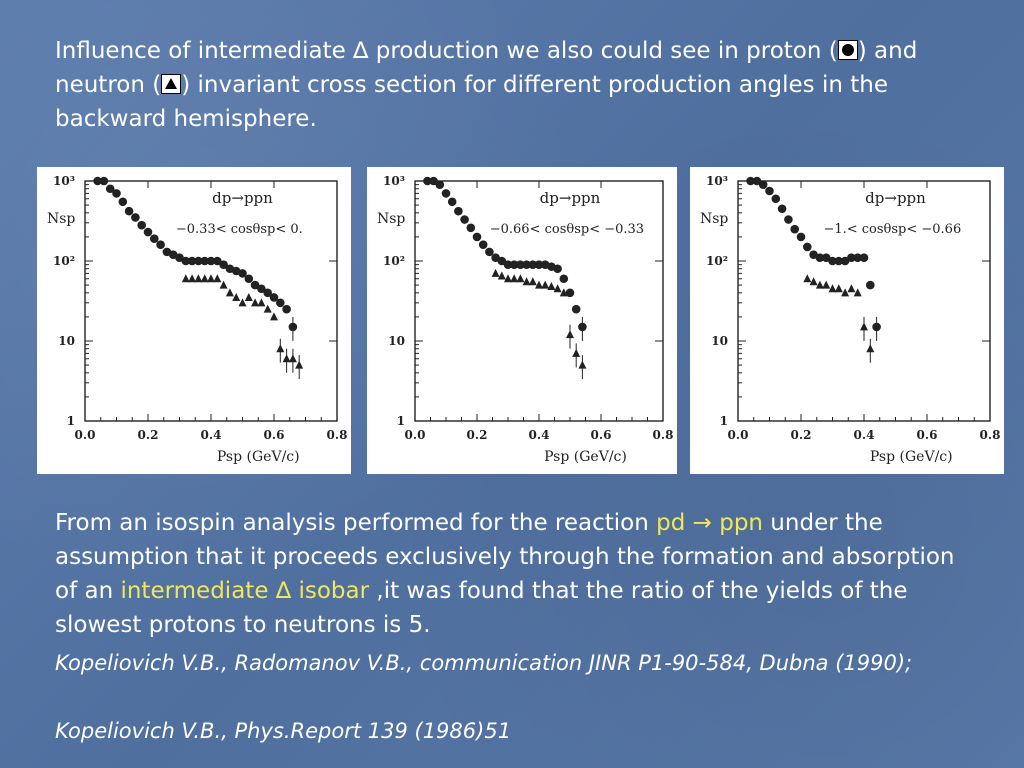 The height and width of the screenshot is (768, 1024). What do you see at coordinates (539, 435) in the screenshot?
I see `x-tick-label: 0.4` at bounding box center [539, 435].